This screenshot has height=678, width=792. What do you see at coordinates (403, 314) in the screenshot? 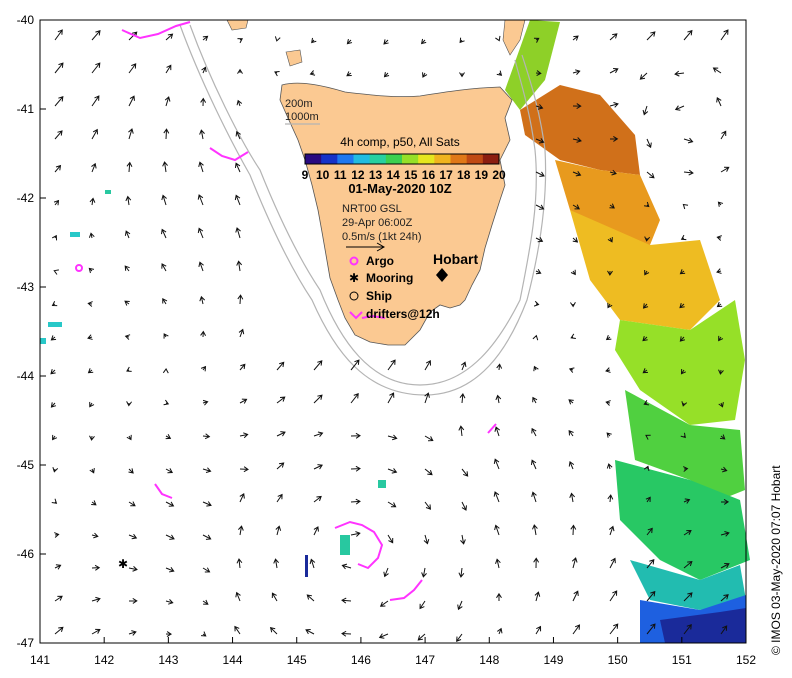
I see `legend-drifters: drifters@12h` at bounding box center [403, 314].